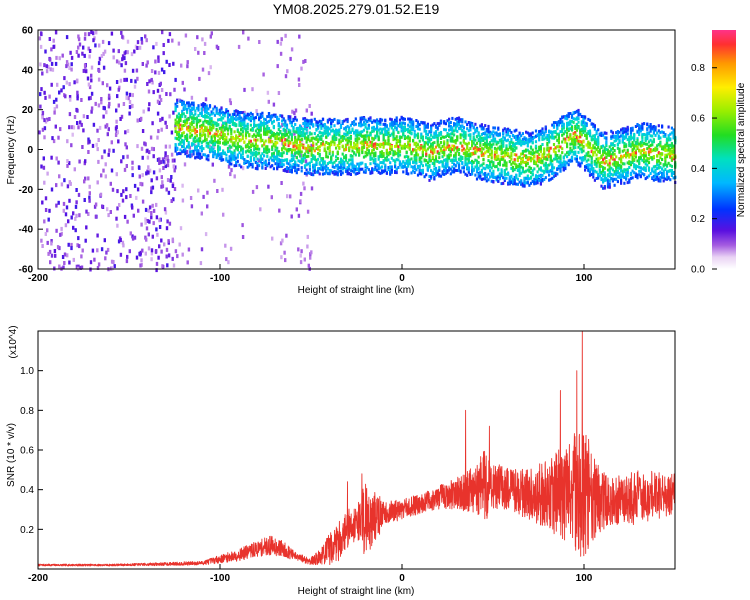 The image size is (750, 600). What do you see at coordinates (306, 138) in the screenshot?
I see `heatmap-cell-2099` at bounding box center [306, 138].